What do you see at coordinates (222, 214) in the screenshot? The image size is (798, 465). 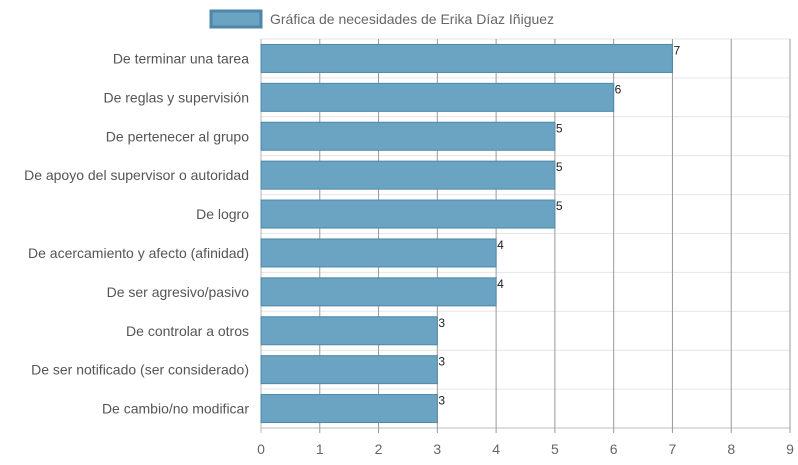 I see `category-label: De logro` at bounding box center [222, 214].